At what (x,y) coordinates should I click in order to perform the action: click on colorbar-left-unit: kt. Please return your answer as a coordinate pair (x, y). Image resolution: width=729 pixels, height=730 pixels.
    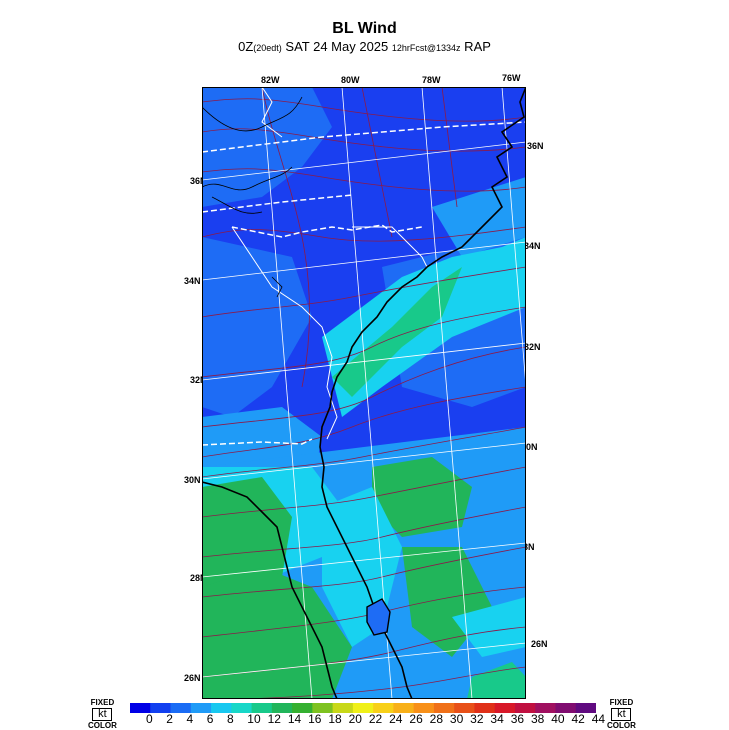
    Looking at the image, I should click on (102, 714).